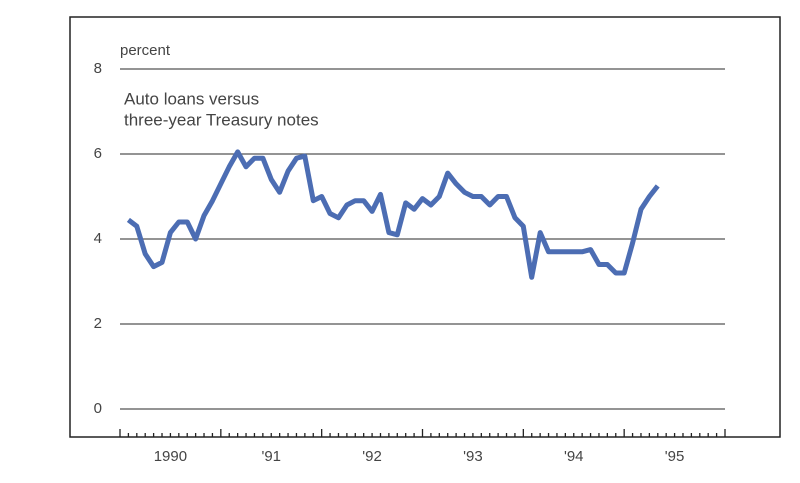  Describe the element at coordinates (221, 119) in the screenshot. I see `chart-title: three-year Treasury notes` at that location.